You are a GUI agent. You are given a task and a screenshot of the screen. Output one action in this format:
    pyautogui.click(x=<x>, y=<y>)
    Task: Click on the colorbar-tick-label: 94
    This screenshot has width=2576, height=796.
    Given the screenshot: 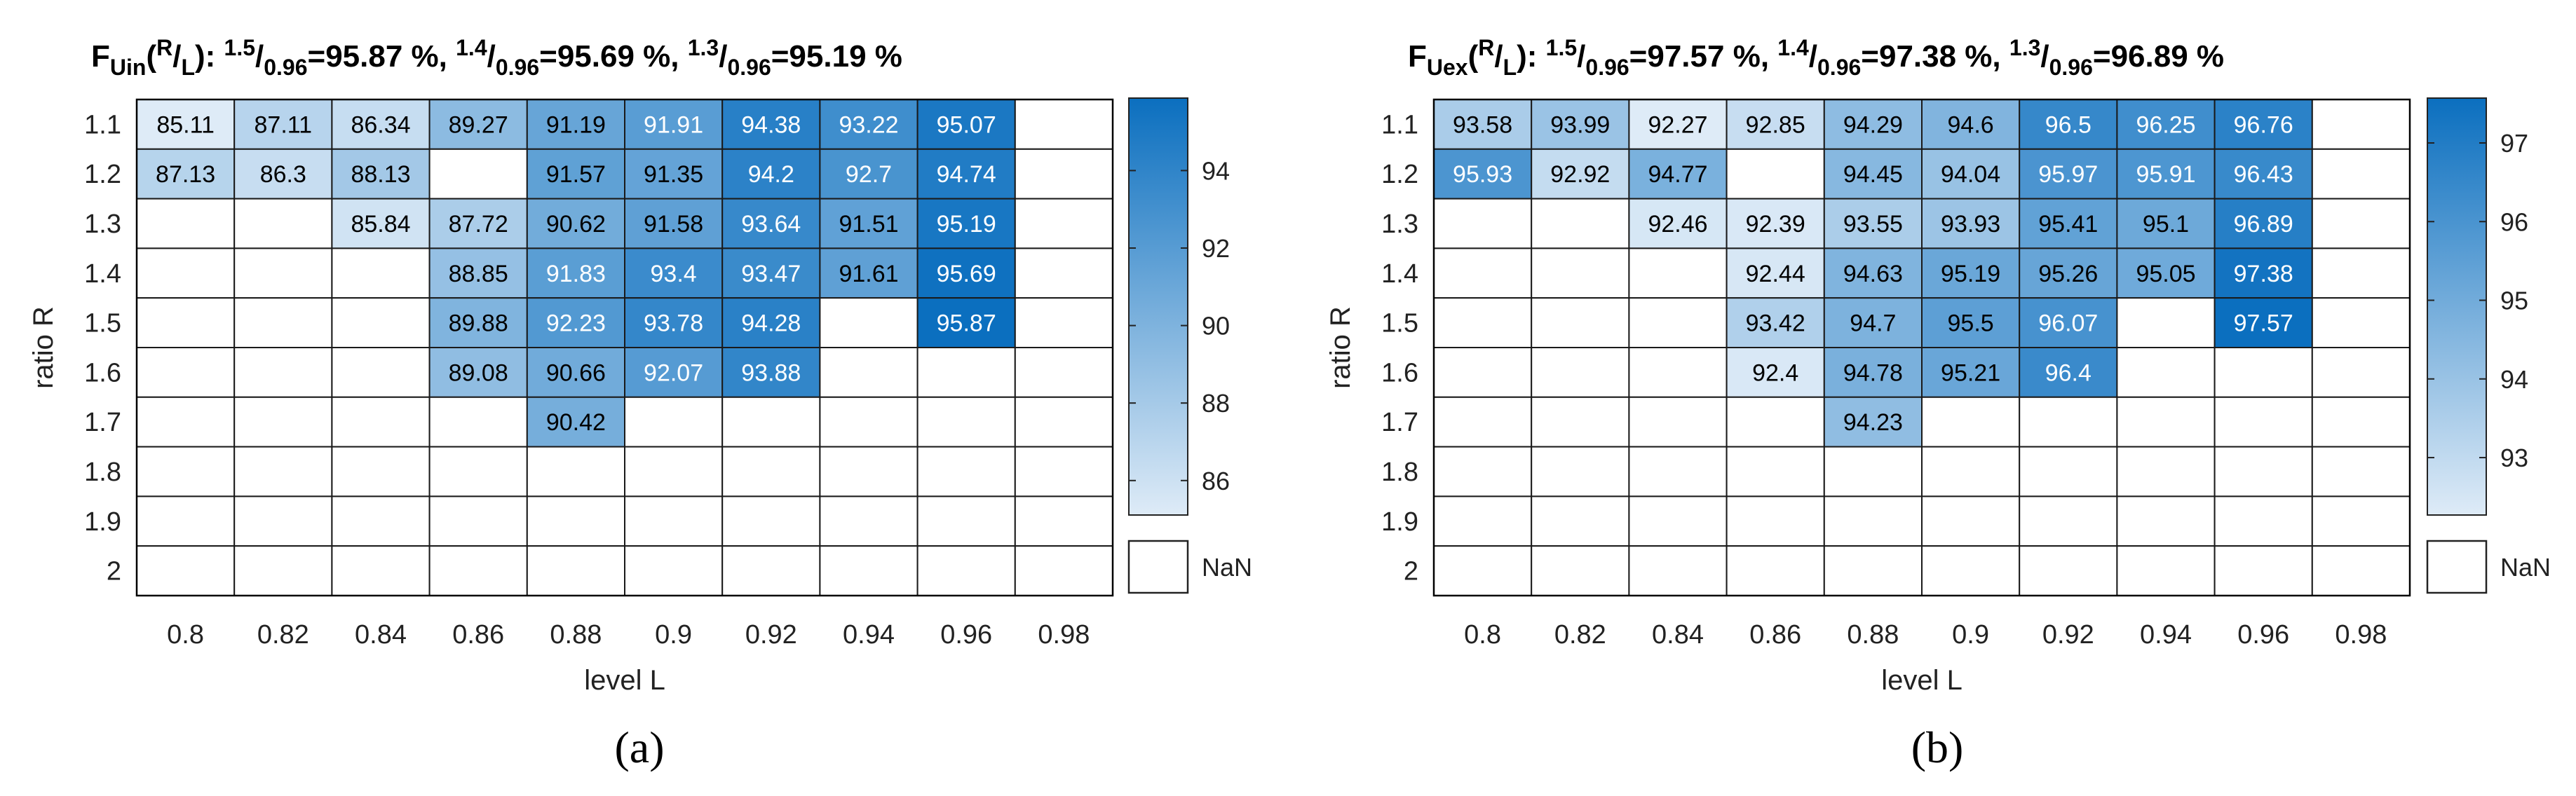 What is the action you would take?
    pyautogui.click(x=1216, y=170)
    